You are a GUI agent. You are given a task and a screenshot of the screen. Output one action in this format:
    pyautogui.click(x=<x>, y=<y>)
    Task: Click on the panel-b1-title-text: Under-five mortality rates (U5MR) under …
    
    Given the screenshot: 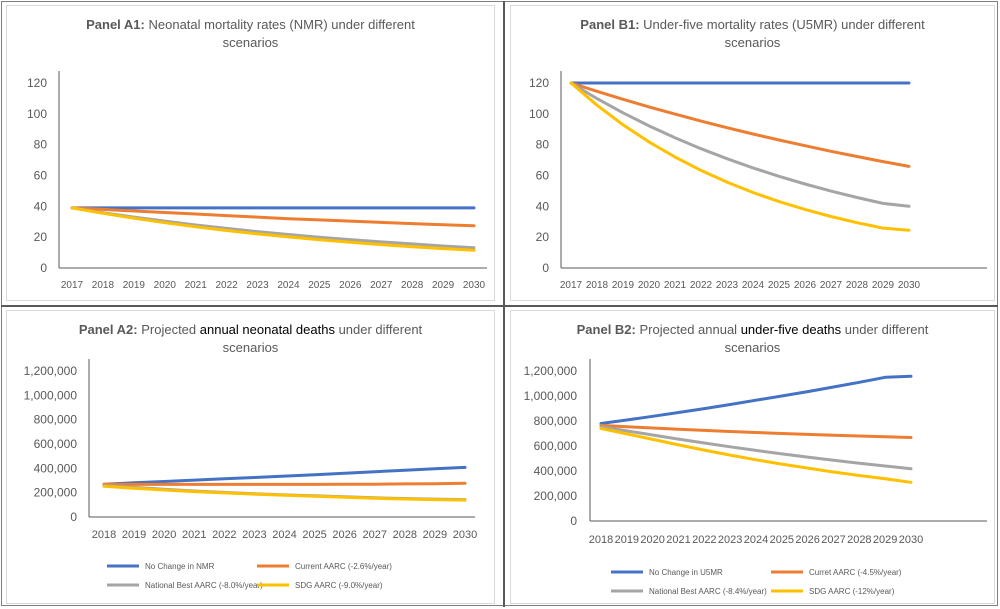 What is the action you would take?
    pyautogui.click(x=784, y=33)
    